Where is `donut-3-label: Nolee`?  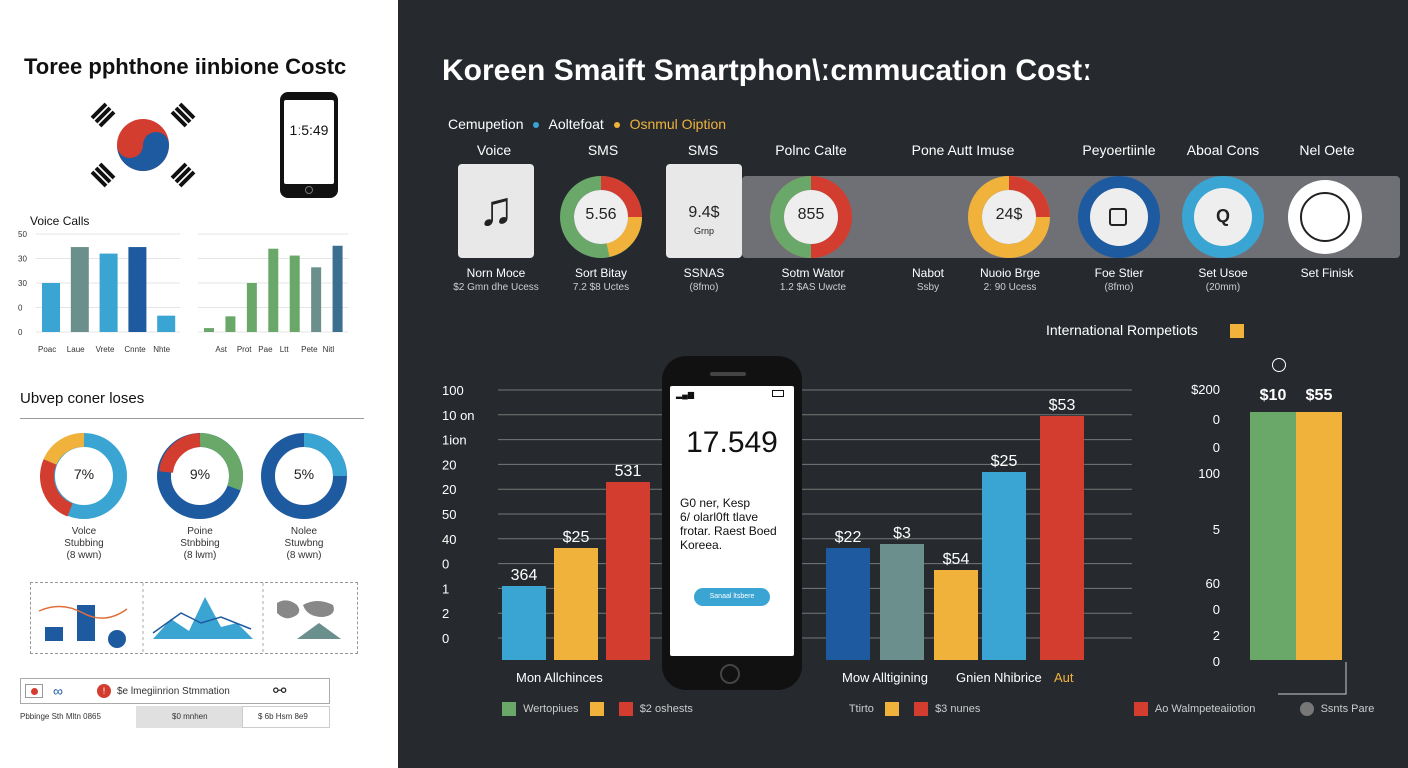
donut-3-label: Nolee is located at coordinates (304, 531).